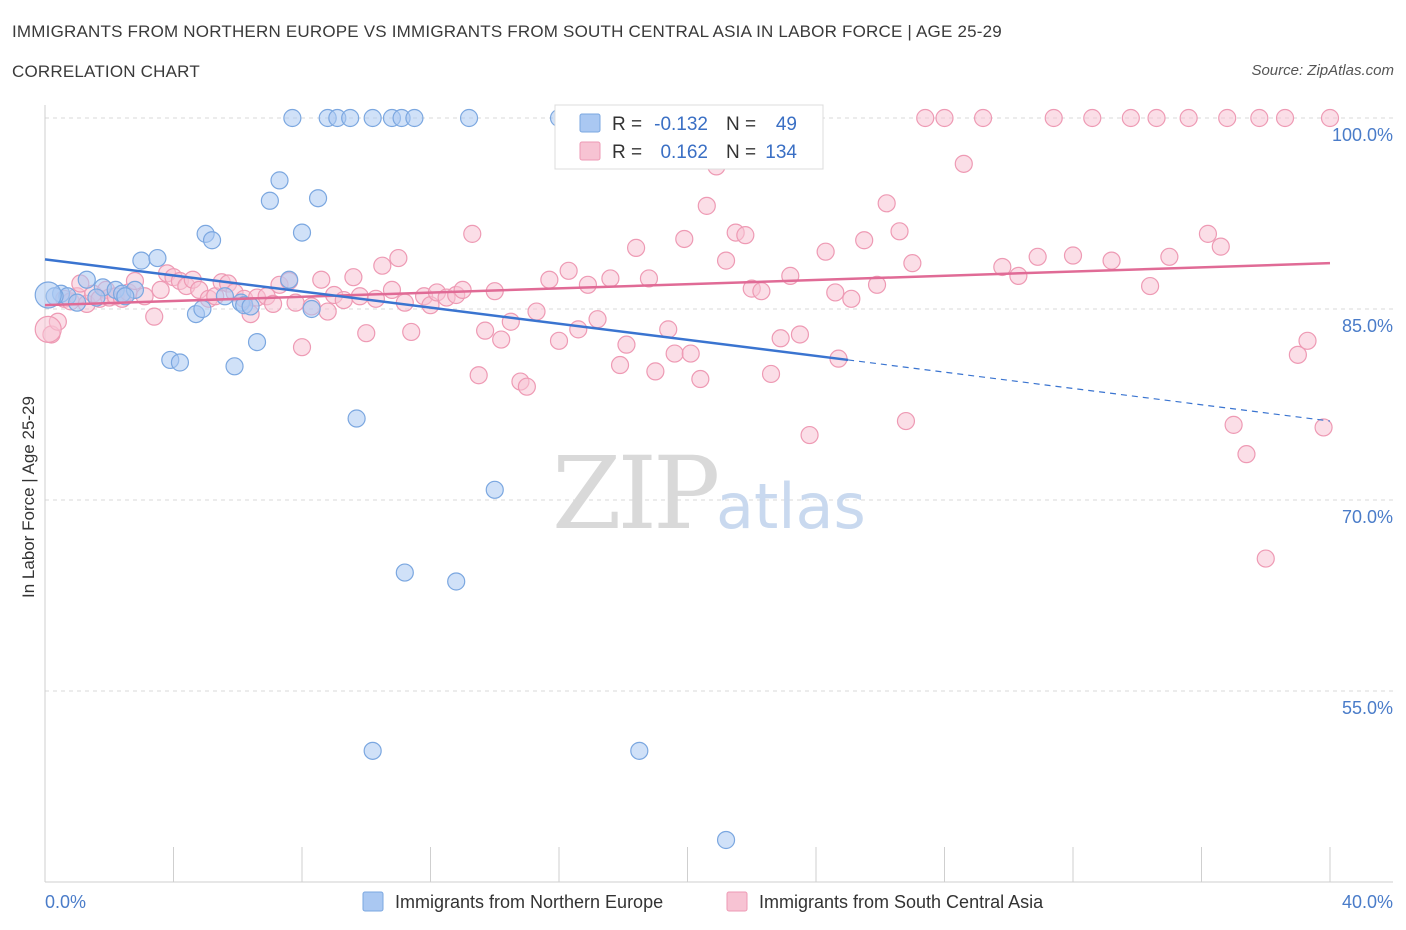 The width and height of the screenshot is (1406, 930). I want to click on x-tick-label-min: 0.0%, so click(65, 902).